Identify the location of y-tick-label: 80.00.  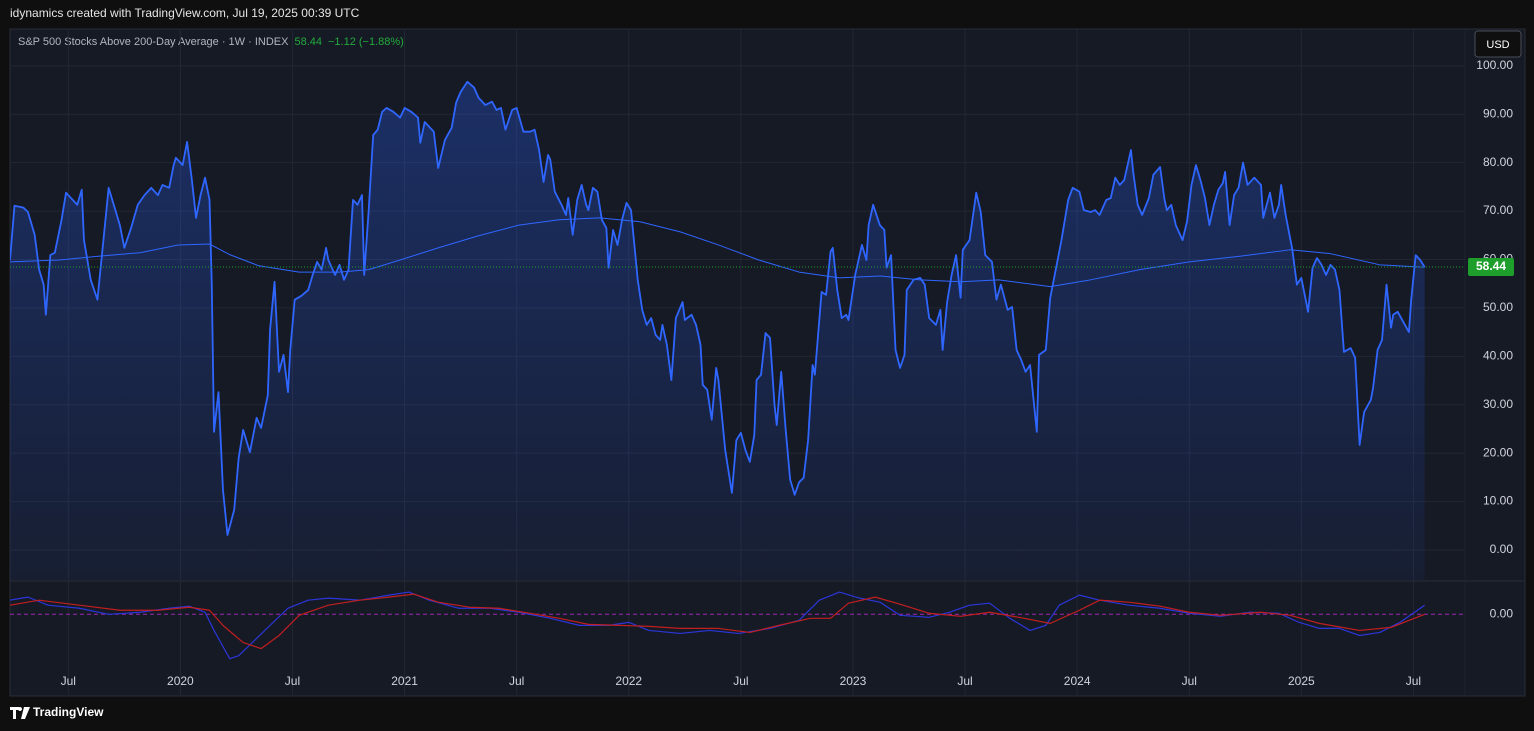
(1498, 162).